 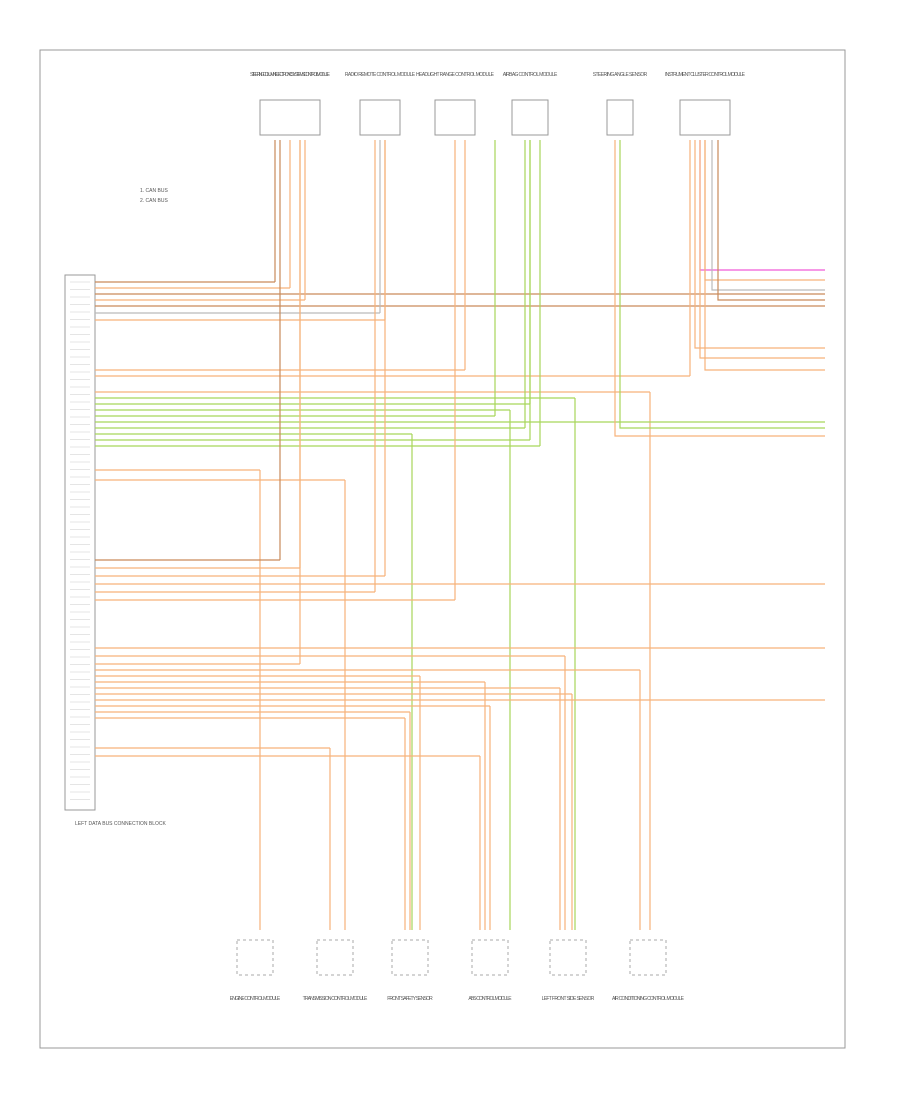 I want to click on module-label: HEADLIGHT RANGE CONTROL MODULE, so click(x=455, y=75).